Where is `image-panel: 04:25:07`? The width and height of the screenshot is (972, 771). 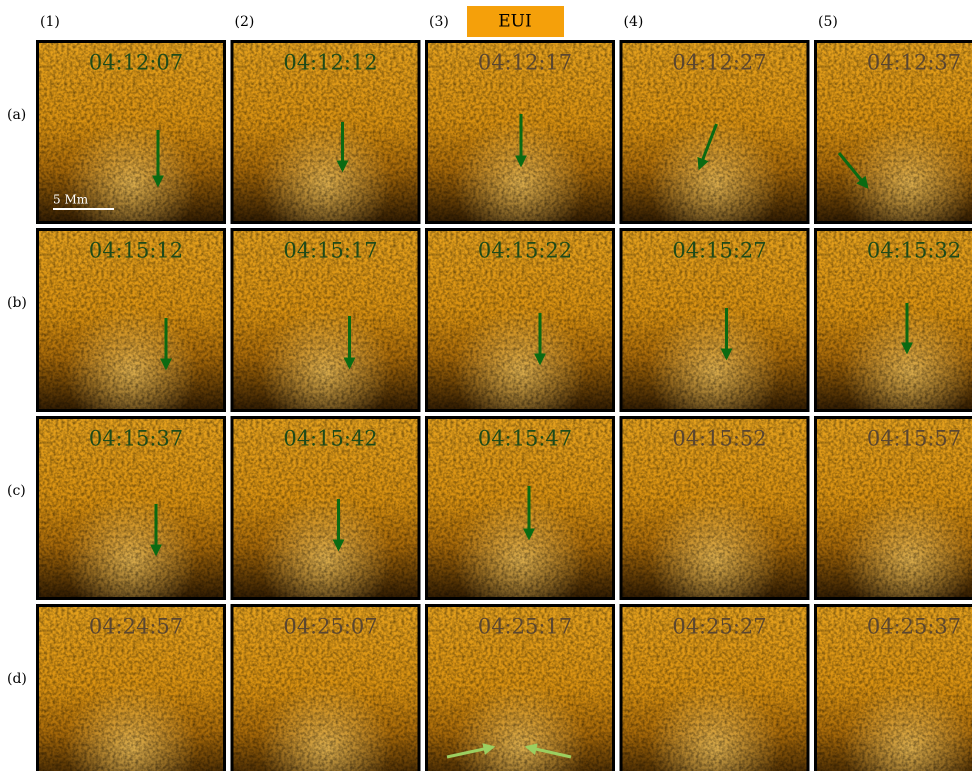
image-panel: 04:25:07 is located at coordinates (325, 687).